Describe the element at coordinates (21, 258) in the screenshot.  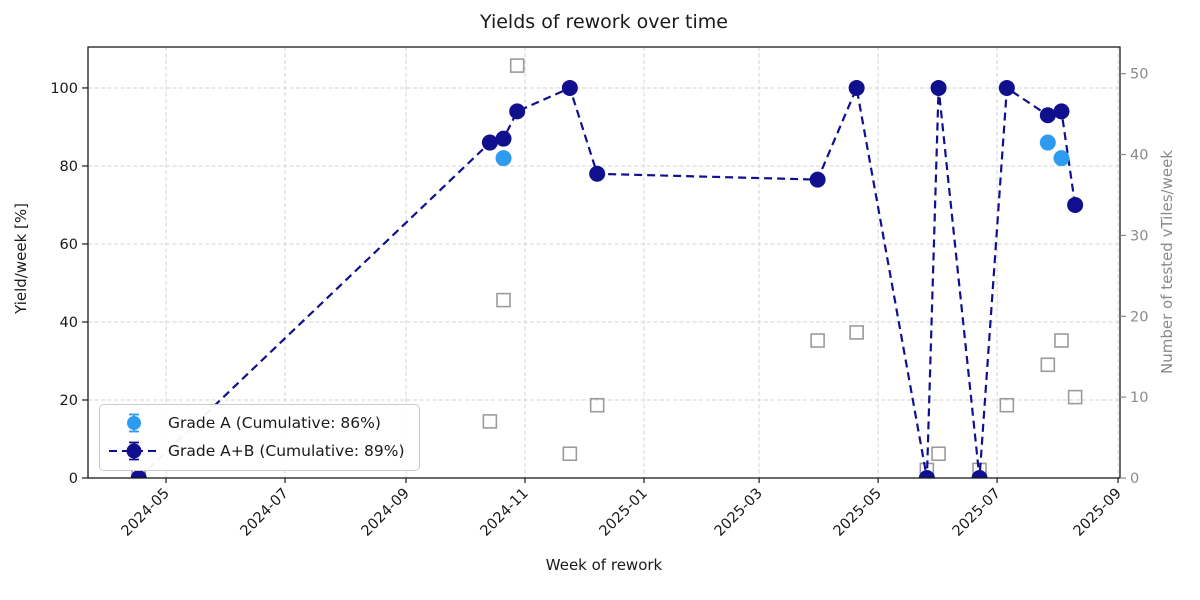
I see `y-axis-left-label: Yield/week [%]` at that location.